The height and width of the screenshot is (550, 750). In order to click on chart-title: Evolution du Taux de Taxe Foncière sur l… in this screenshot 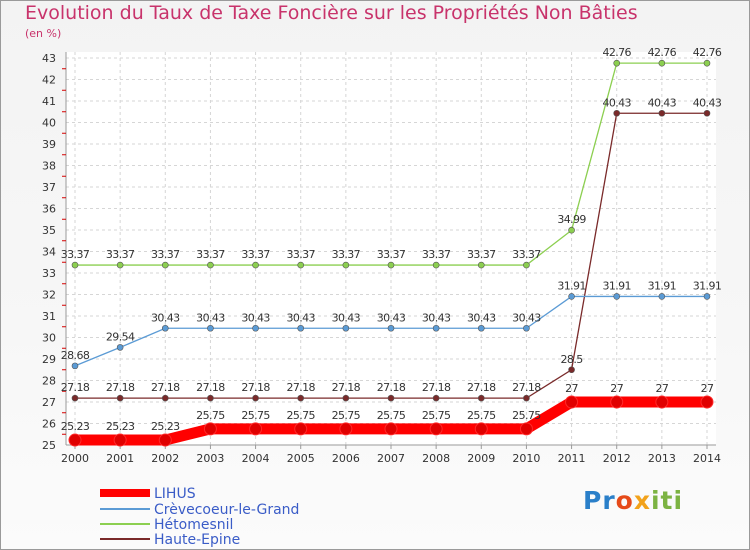, I will do `click(331, 13)`.